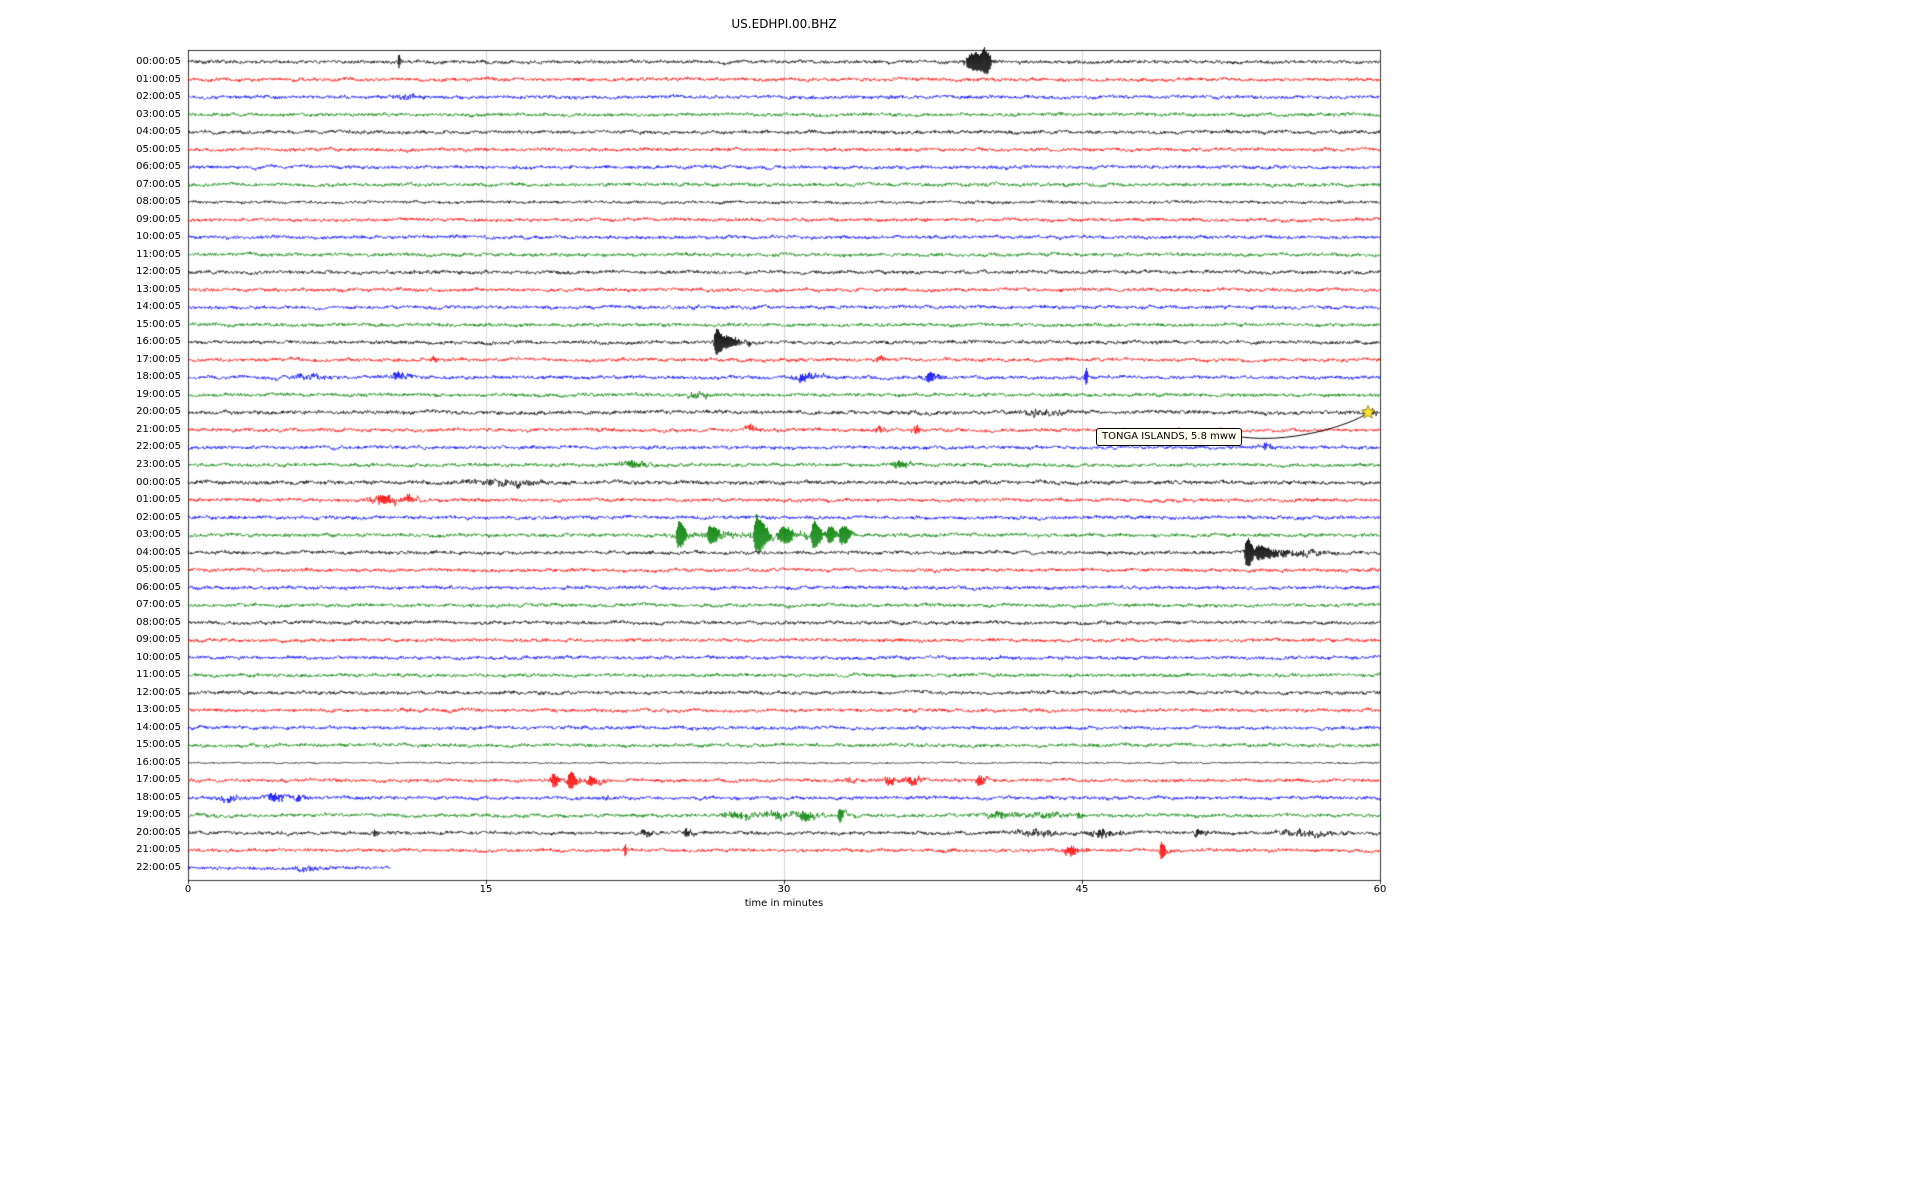  What do you see at coordinates (784, 24) in the screenshot?
I see `chart-title: US.EDHPI.00.BHZ` at bounding box center [784, 24].